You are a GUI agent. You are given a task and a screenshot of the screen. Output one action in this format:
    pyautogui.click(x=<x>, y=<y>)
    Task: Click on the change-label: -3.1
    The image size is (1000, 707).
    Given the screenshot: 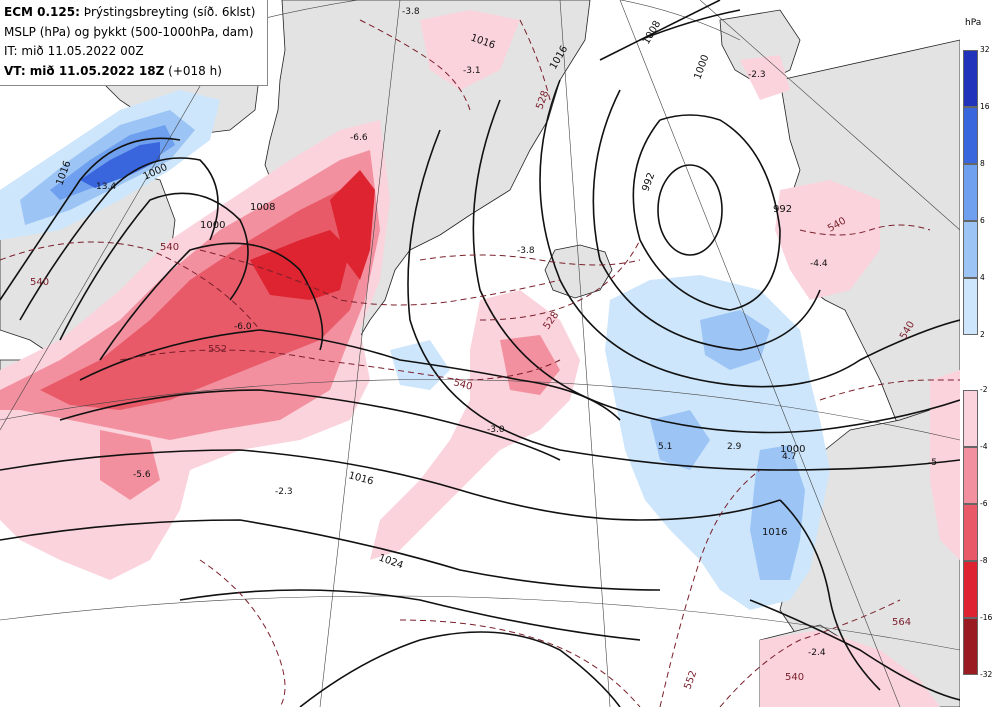 What is the action you would take?
    pyautogui.click(x=472, y=71)
    